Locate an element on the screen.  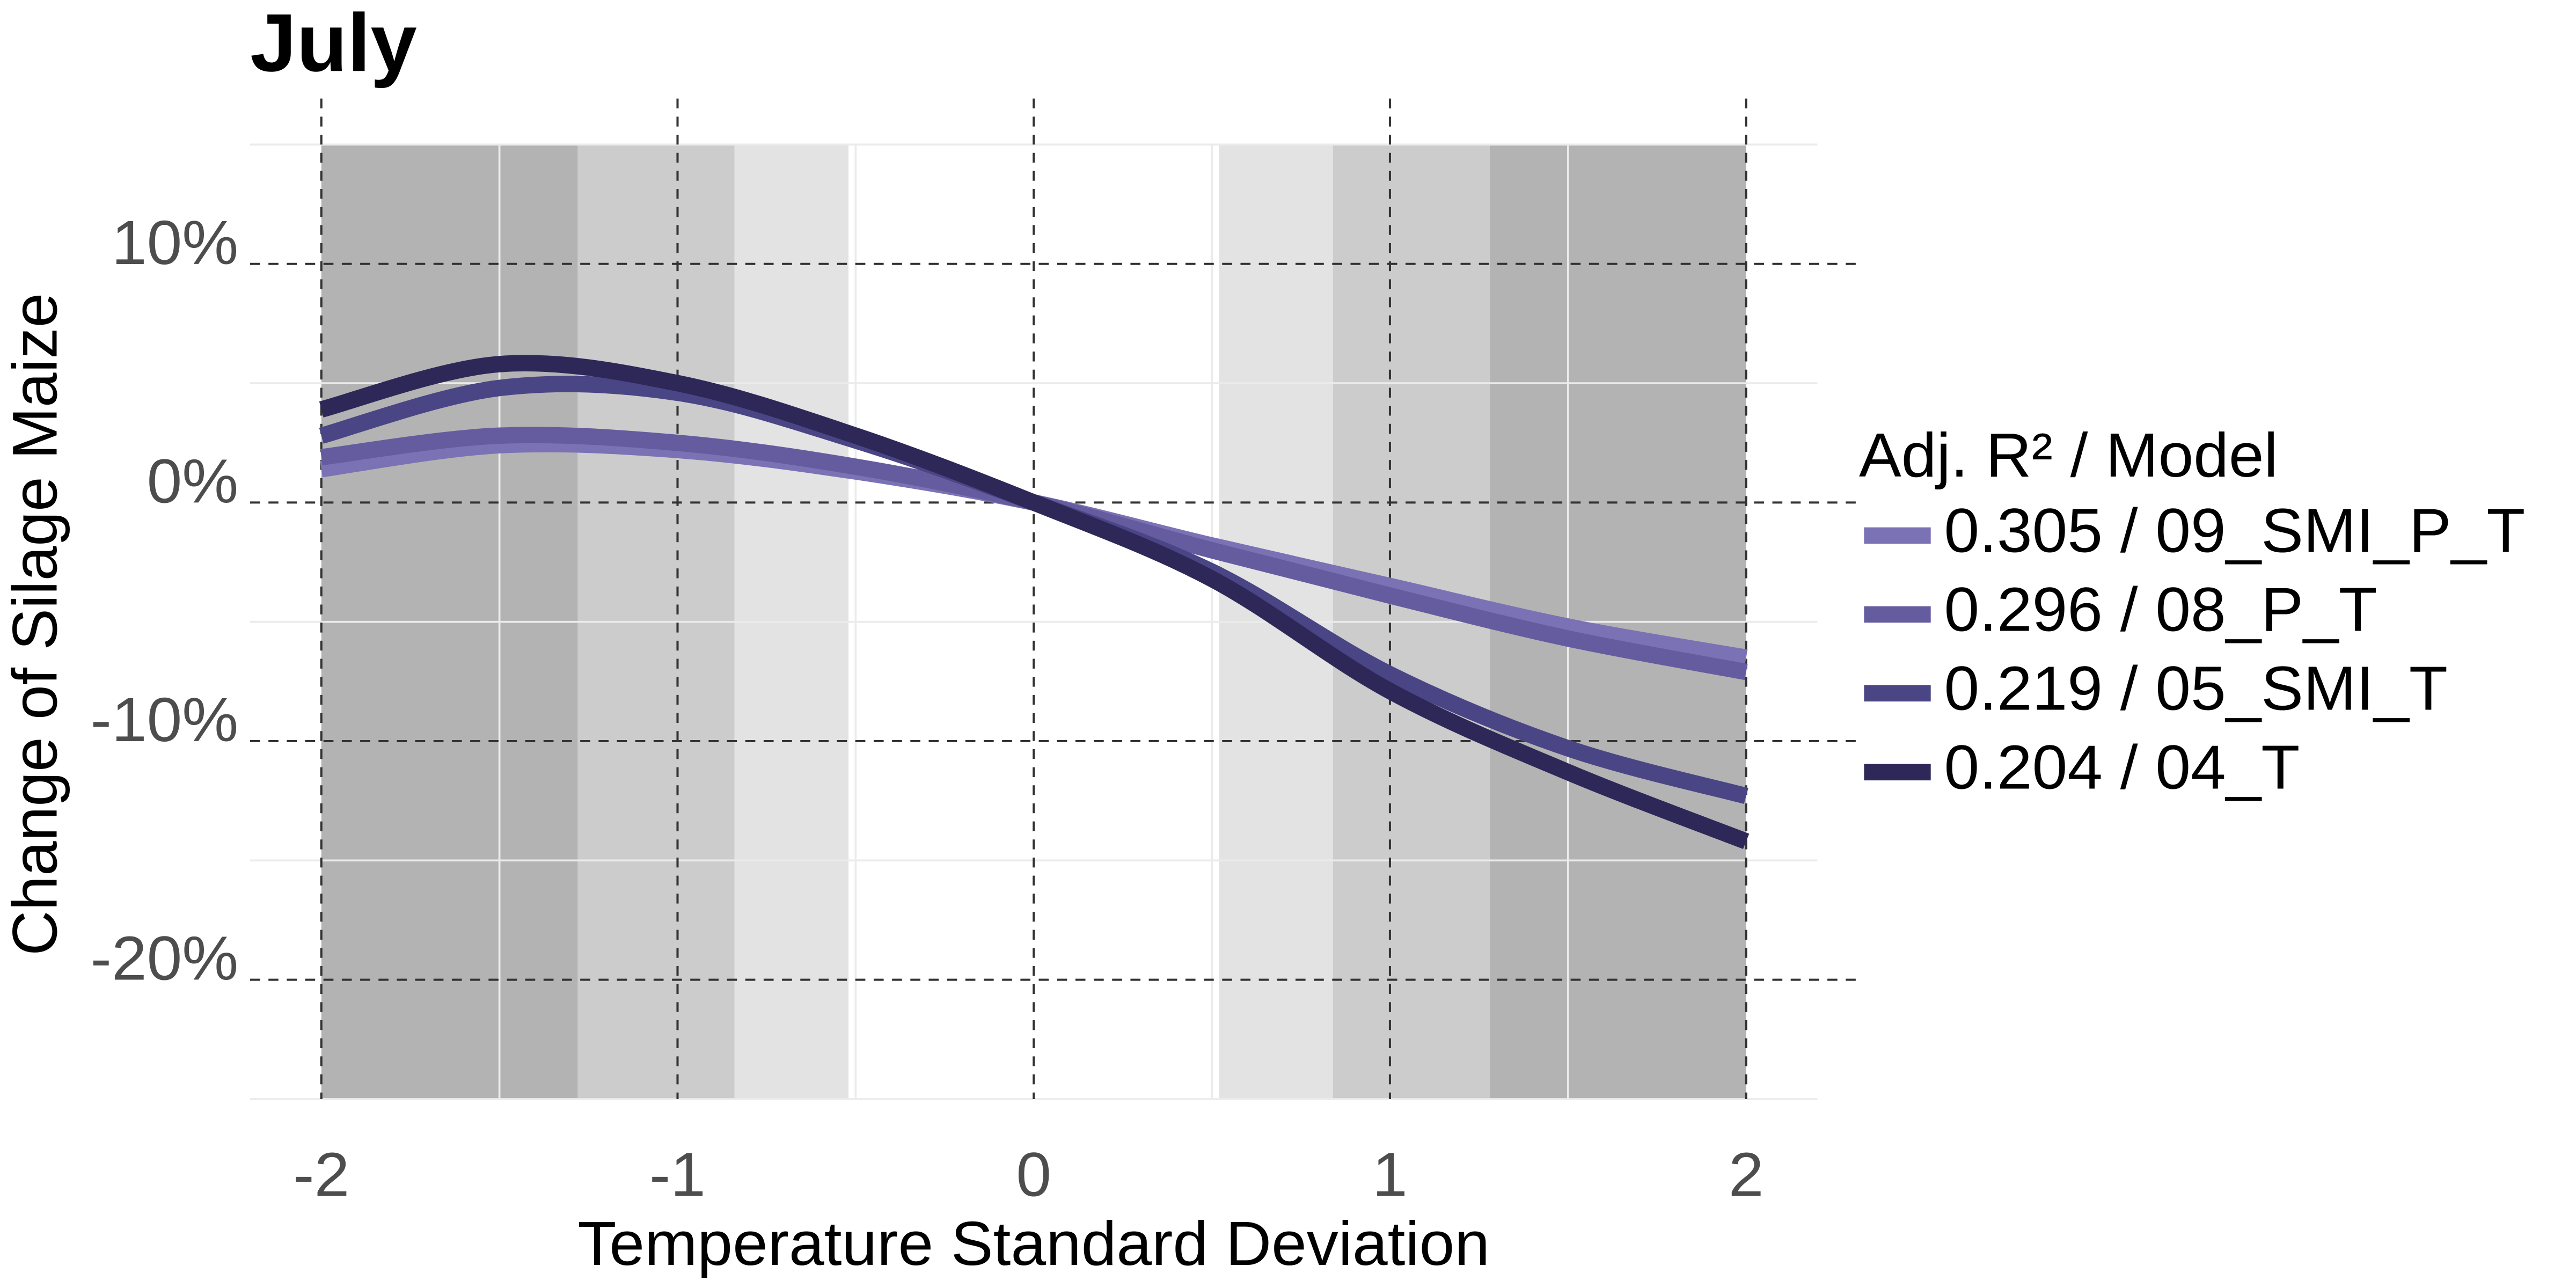
x-tick-label: 1 is located at coordinates (1390, 1174).